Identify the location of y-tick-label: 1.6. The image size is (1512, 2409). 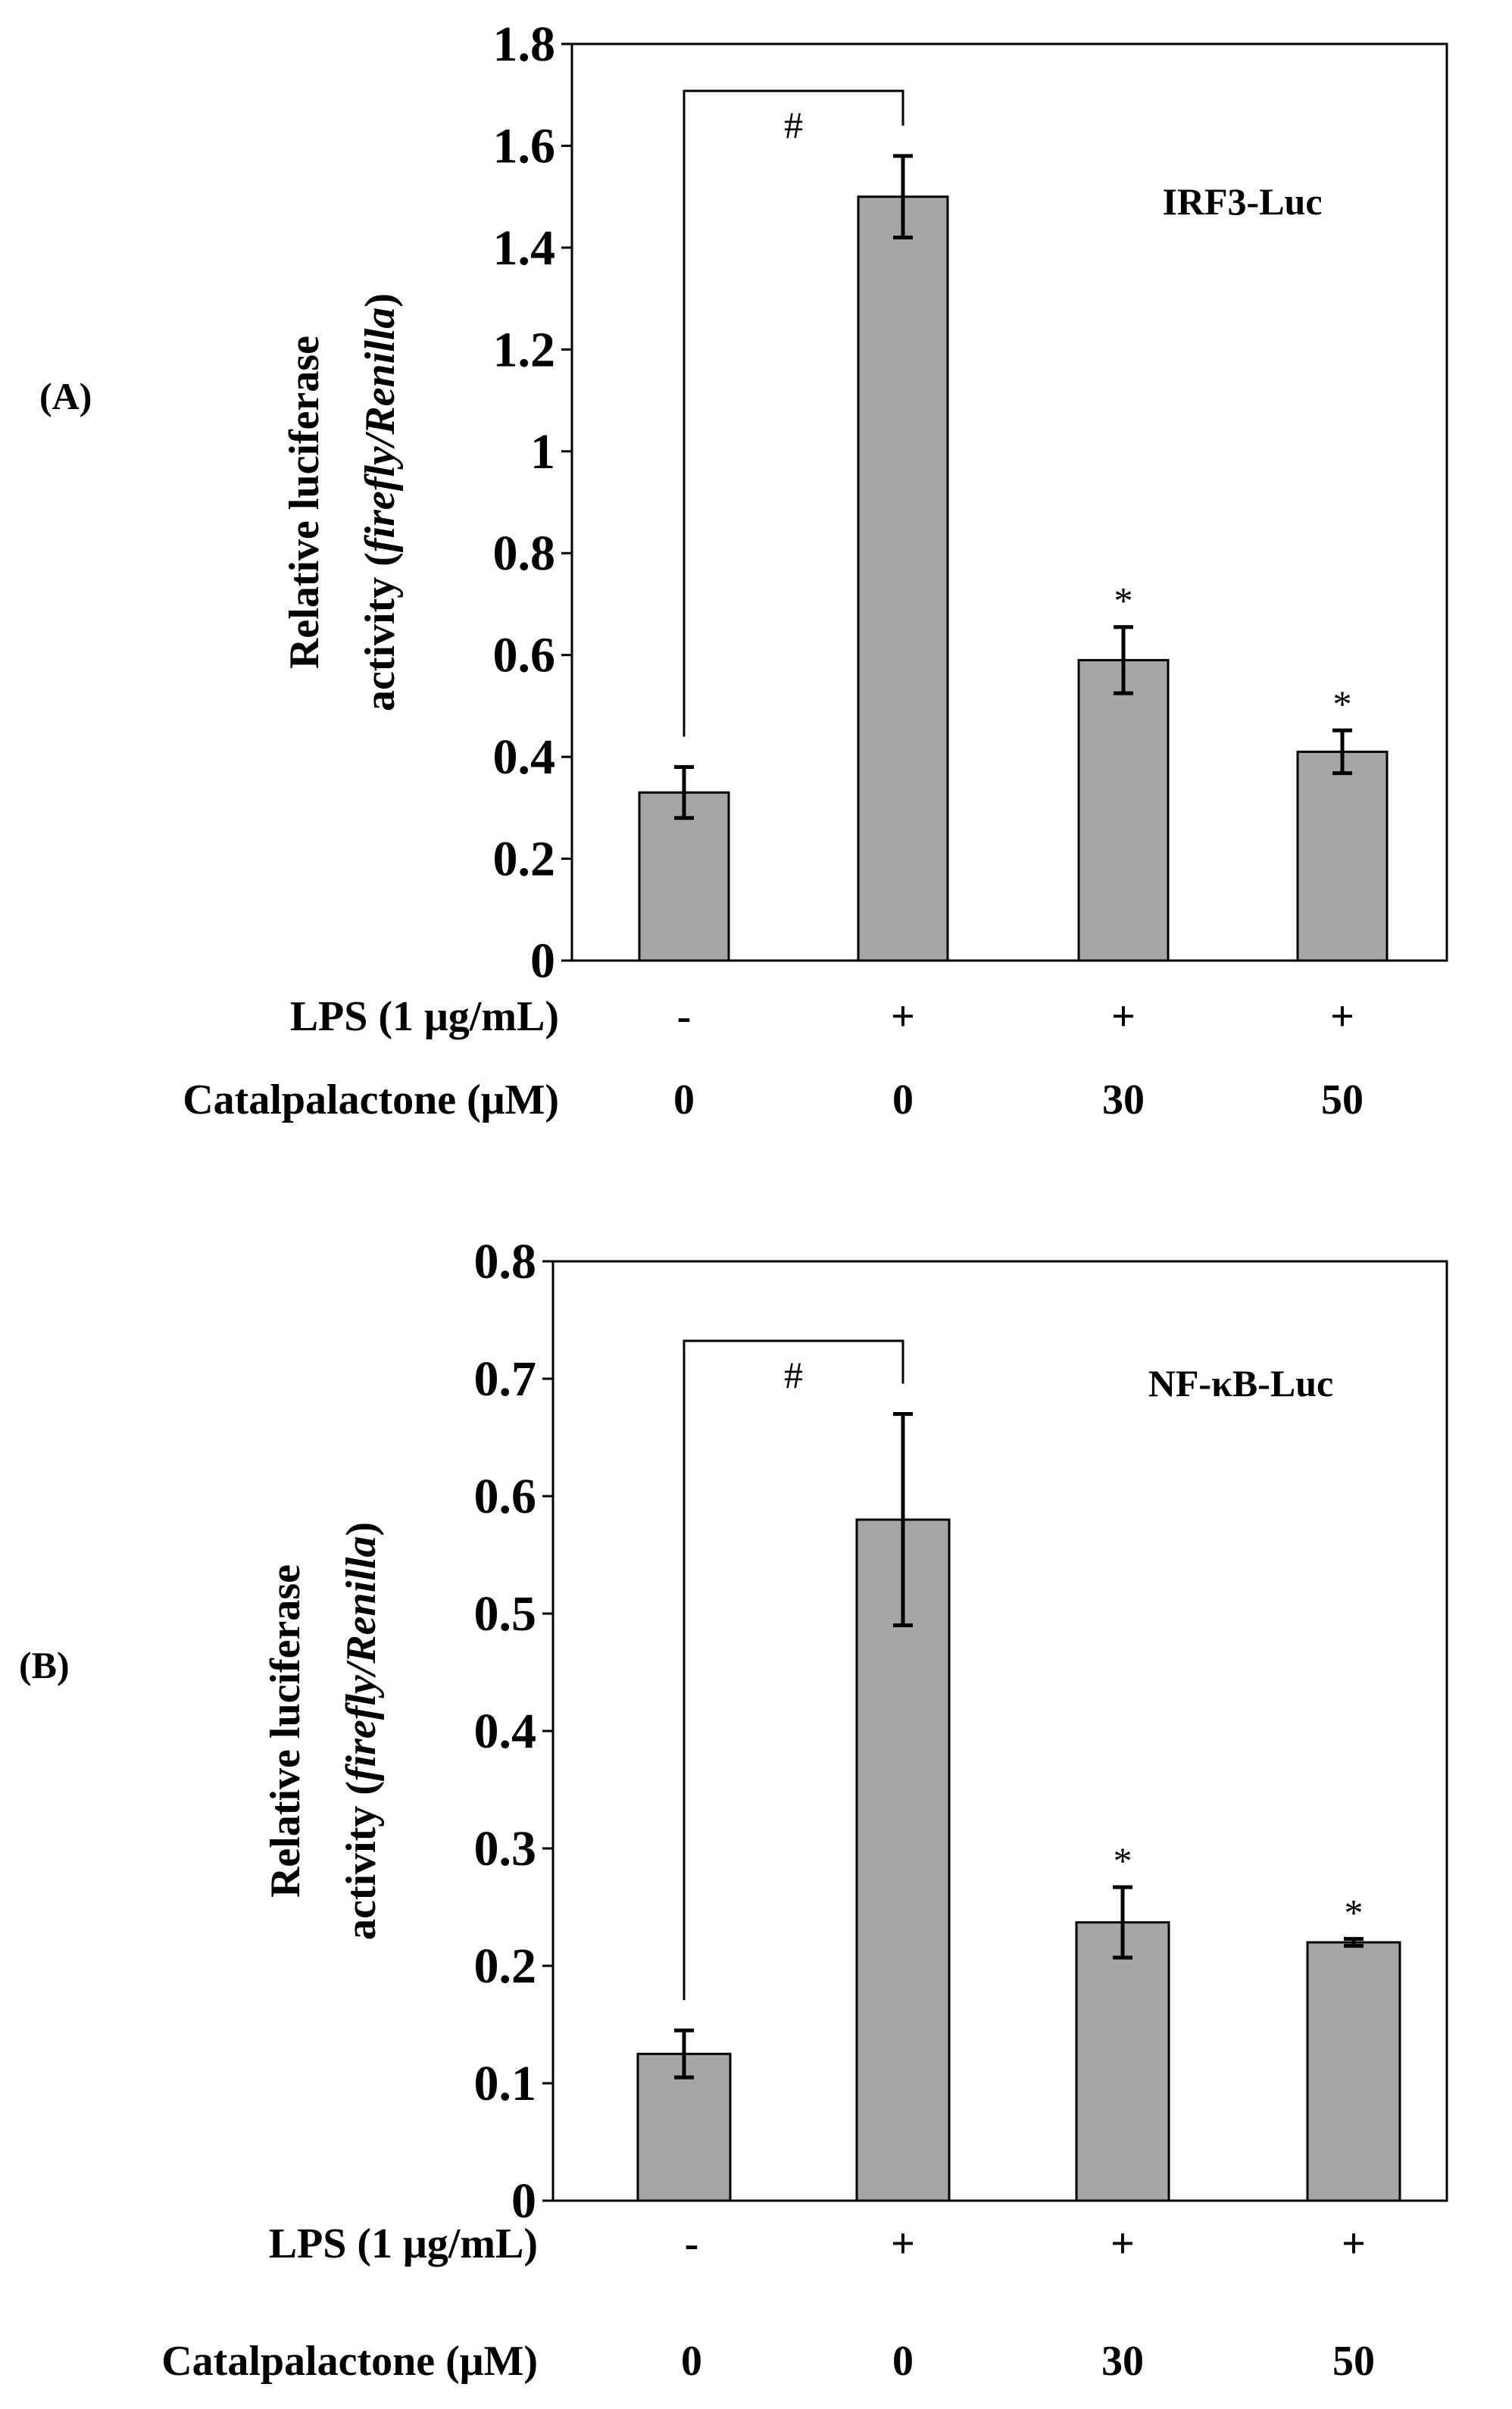
(524, 145).